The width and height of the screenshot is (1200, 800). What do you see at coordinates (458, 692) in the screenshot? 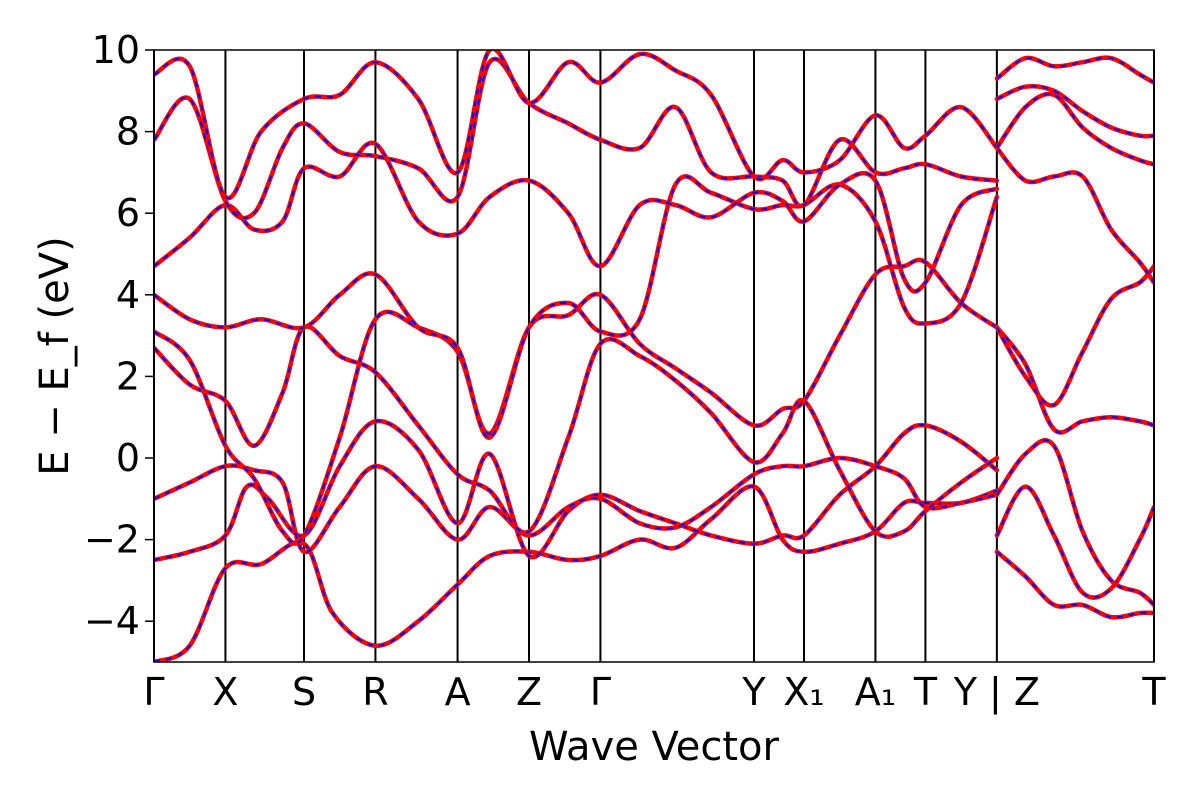
I see `x-tick-label-4: A` at bounding box center [458, 692].